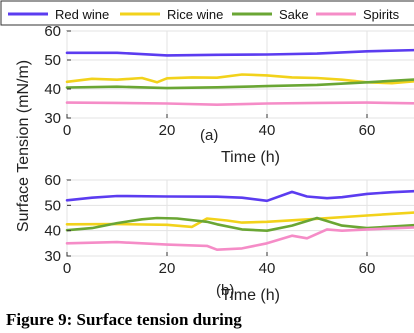 The height and width of the screenshot is (333, 414). Describe the element at coordinates (124, 319) in the screenshot. I see `figure-caption: Figure 9: Surface tension during` at that location.